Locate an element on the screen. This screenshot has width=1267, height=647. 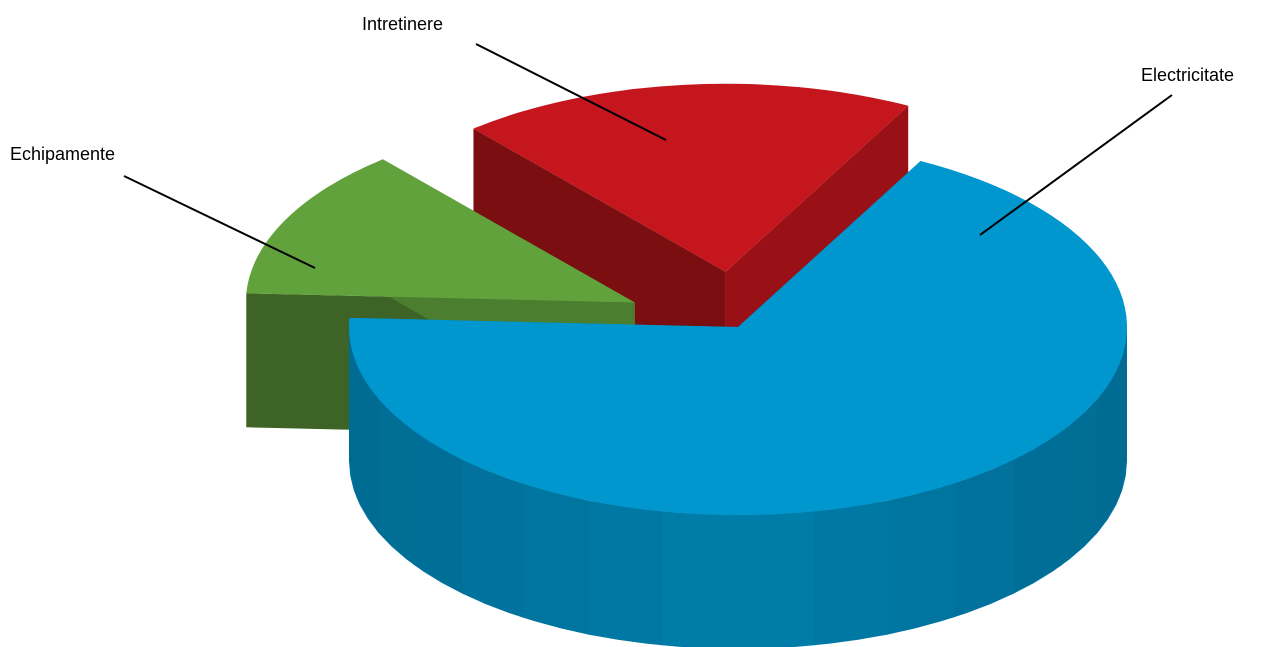
slice-top-echipamente is located at coordinates (440, 231).